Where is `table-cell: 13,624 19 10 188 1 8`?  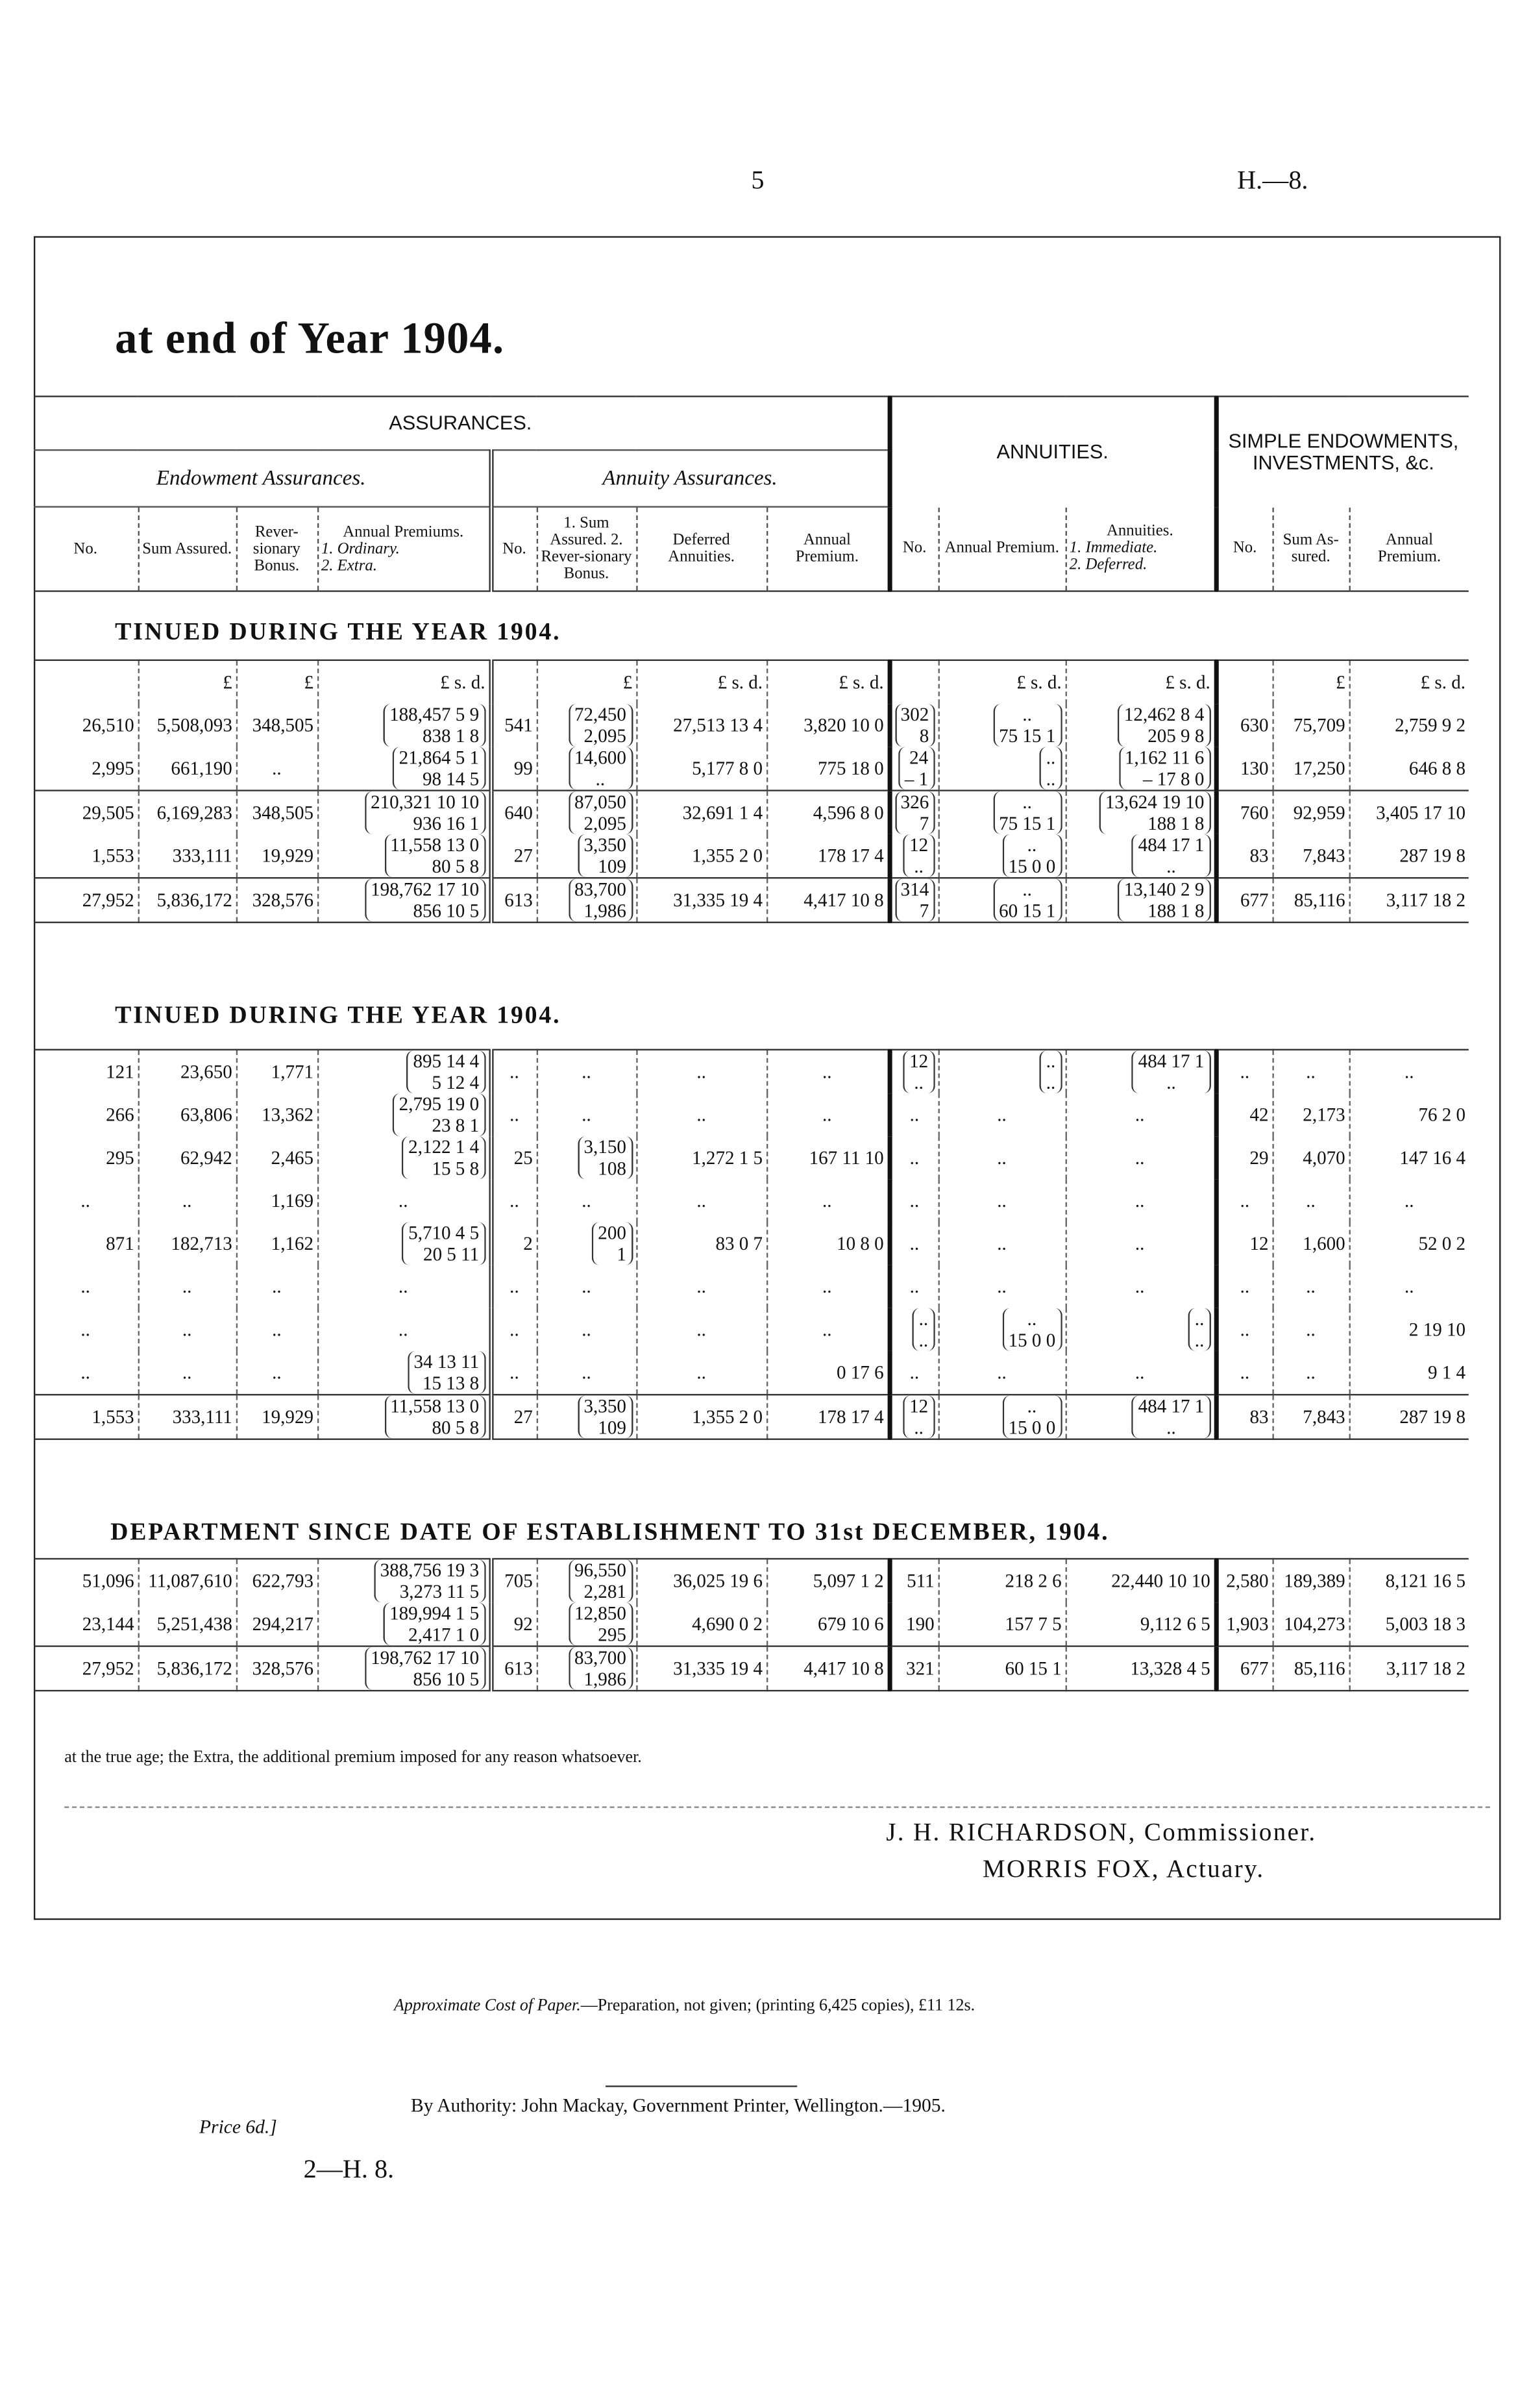
table-cell: 13,624 19 10 188 1 8 is located at coordinates (1141, 811).